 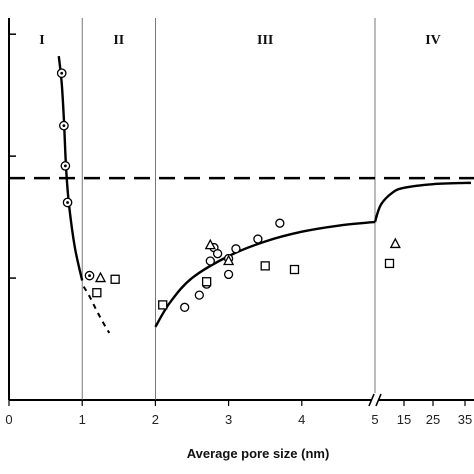 I want to click on axis-break-mark, so click(x=375, y=400).